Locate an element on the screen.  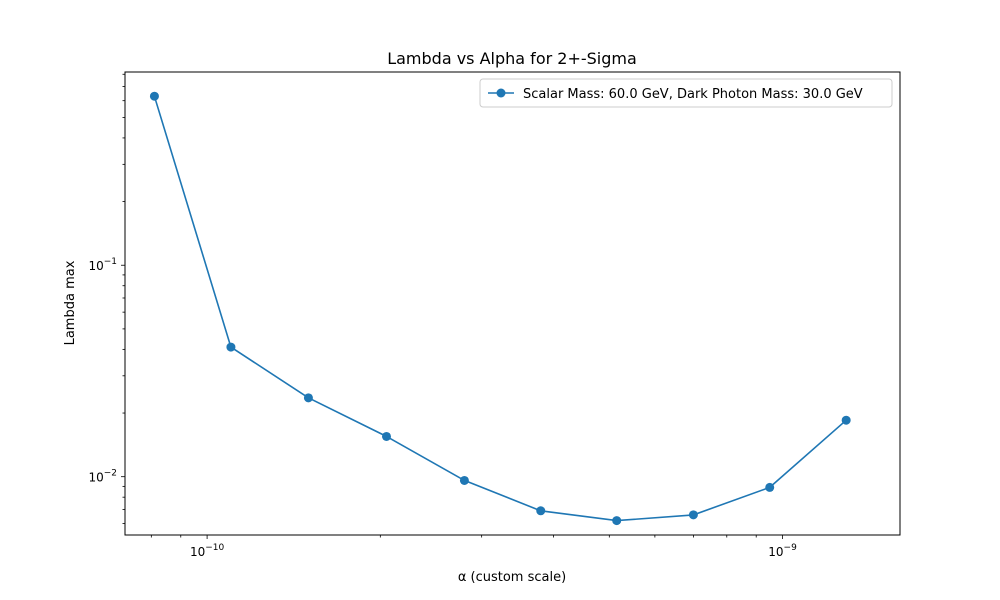
x-axis-label: α (custom scale) is located at coordinates (512, 577).